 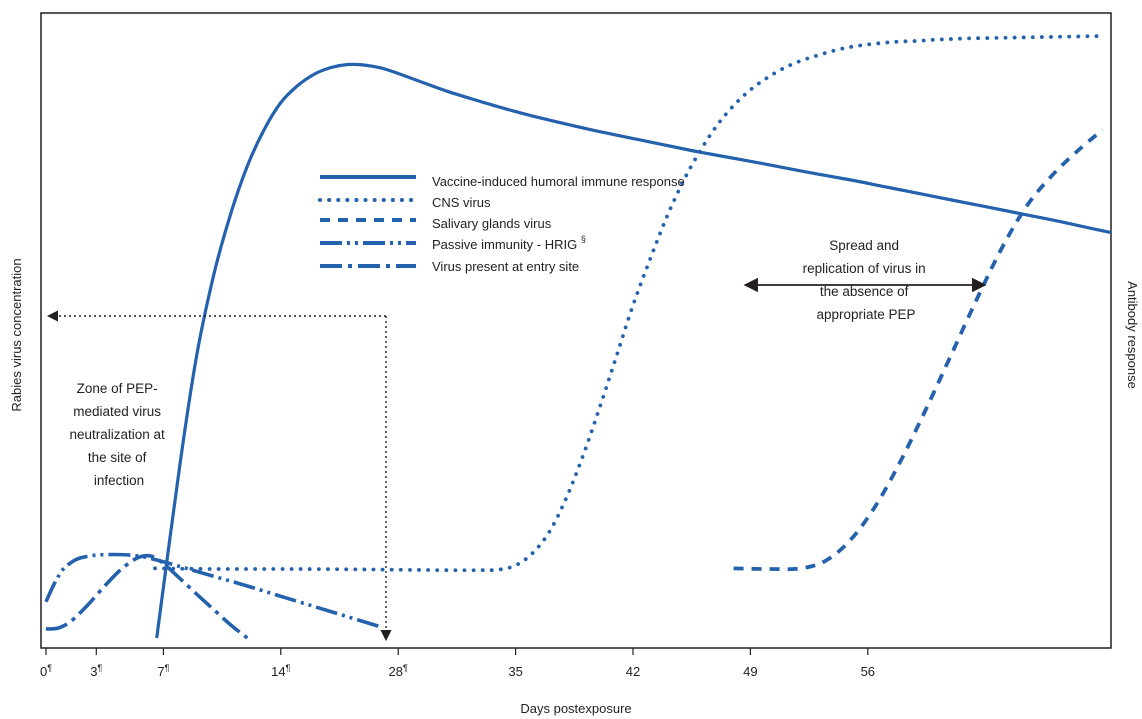 I want to click on x-tick-label: 0¶, so click(x=46, y=671).